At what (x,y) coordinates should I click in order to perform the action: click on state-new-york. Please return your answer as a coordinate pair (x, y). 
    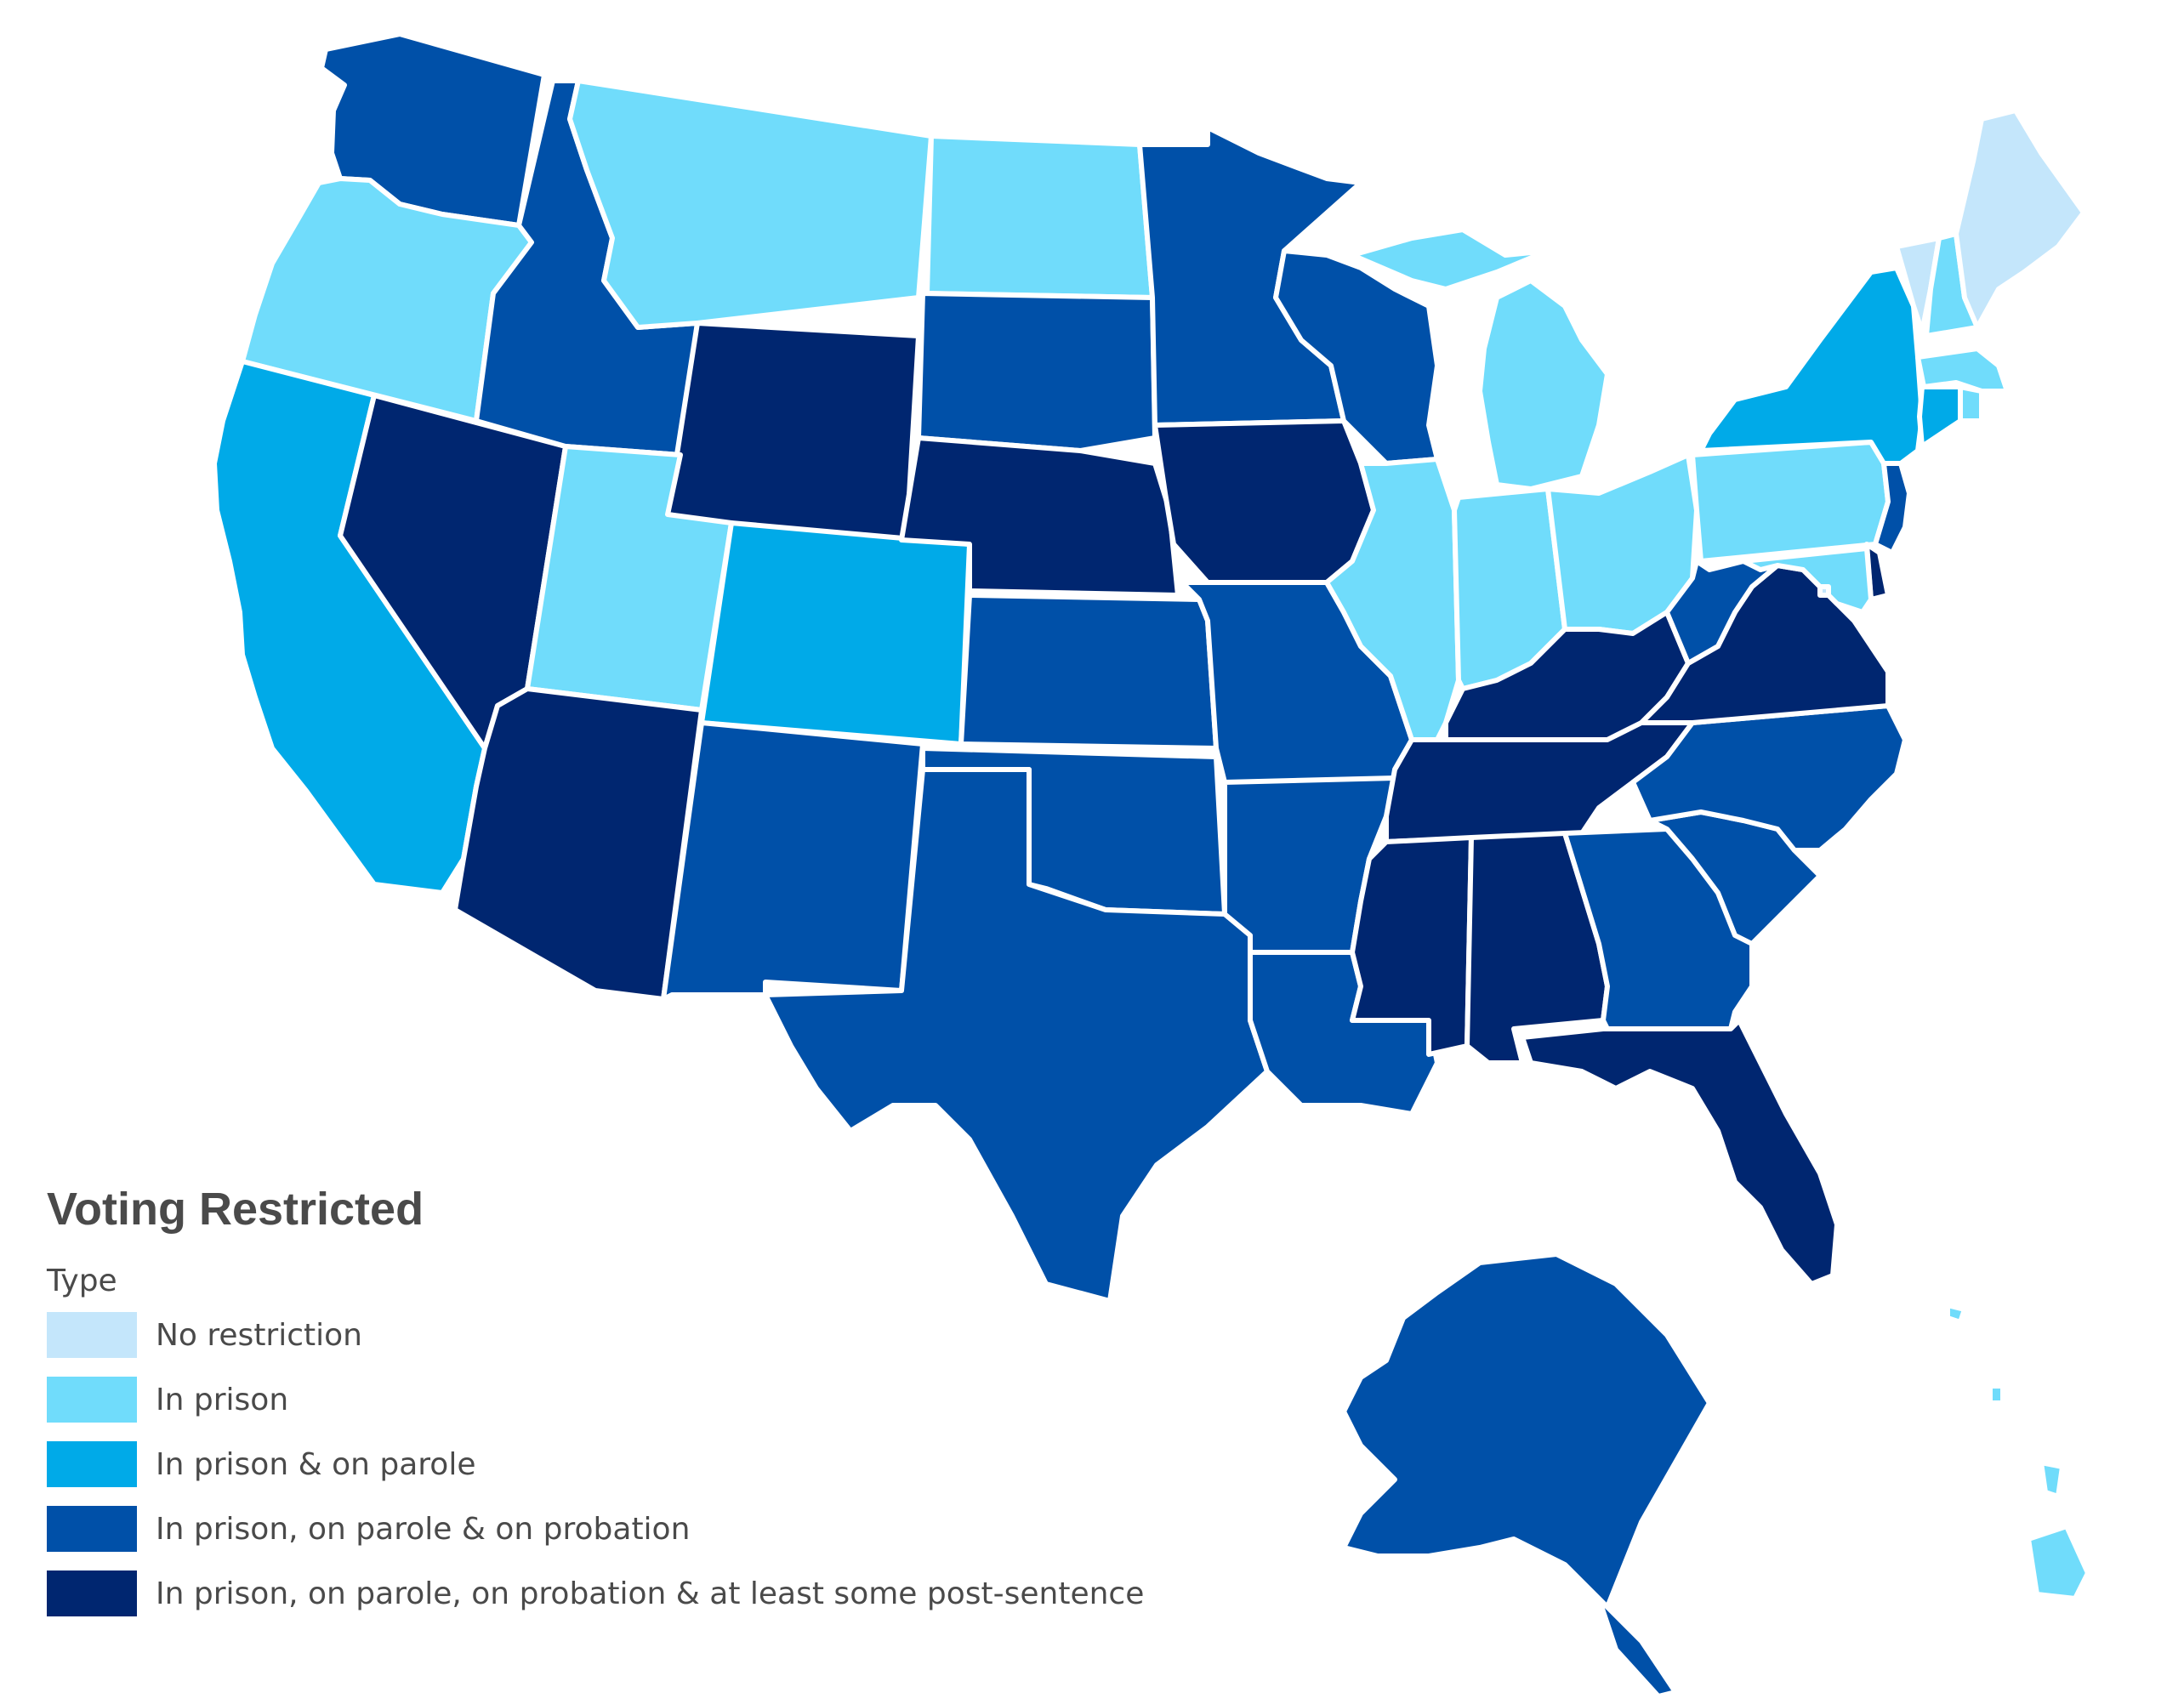
    Looking at the image, I should click on (1811, 365).